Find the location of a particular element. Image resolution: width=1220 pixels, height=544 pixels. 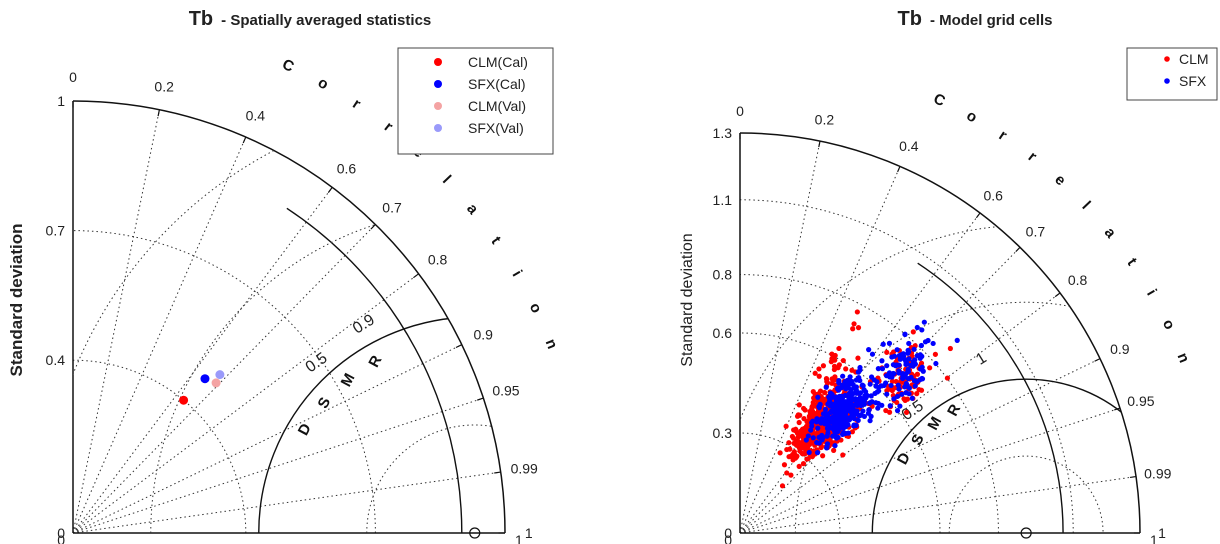

legend-label: SFX is located at coordinates (1193, 81).